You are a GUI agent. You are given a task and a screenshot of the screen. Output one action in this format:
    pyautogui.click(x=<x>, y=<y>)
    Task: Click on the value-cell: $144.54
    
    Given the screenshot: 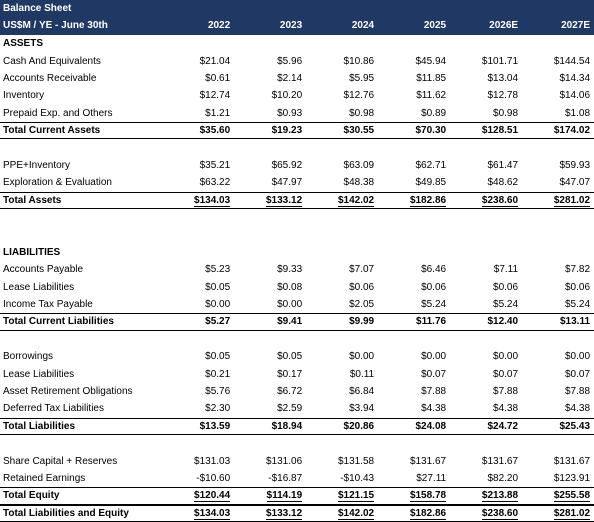 What is the action you would take?
    pyautogui.click(x=558, y=61)
    